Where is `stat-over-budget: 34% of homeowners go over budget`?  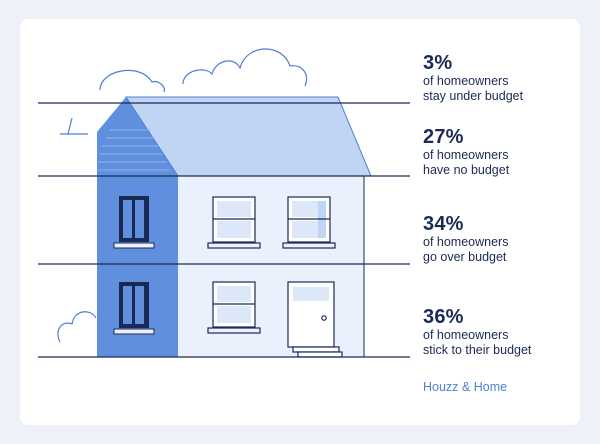 stat-over-budget: 34% of homeowners go over budget is located at coordinates (503, 239).